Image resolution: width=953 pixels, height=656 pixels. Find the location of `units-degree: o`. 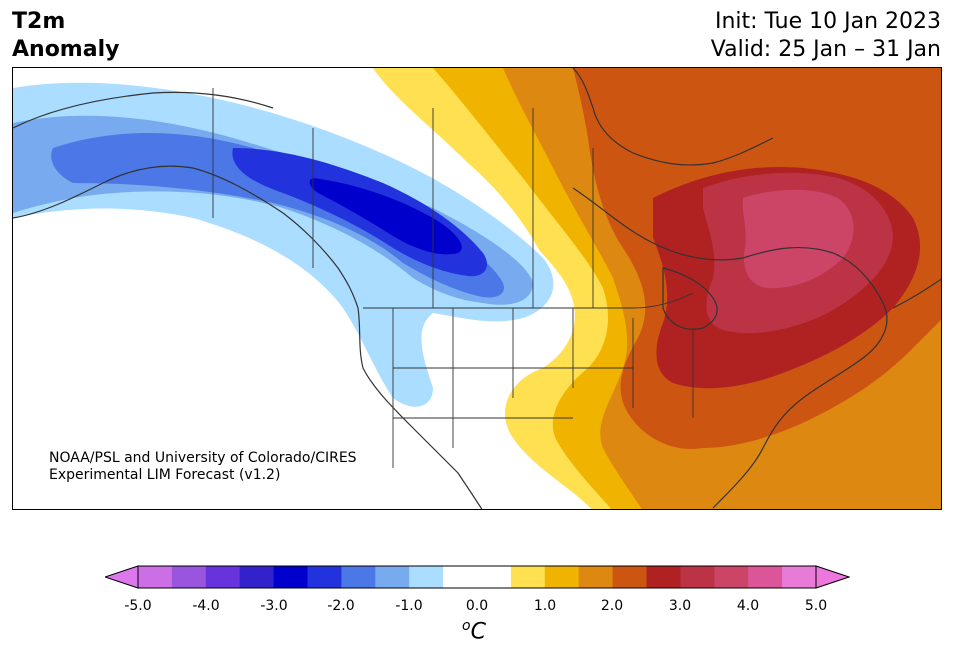

units-degree: o is located at coordinates (466, 626).